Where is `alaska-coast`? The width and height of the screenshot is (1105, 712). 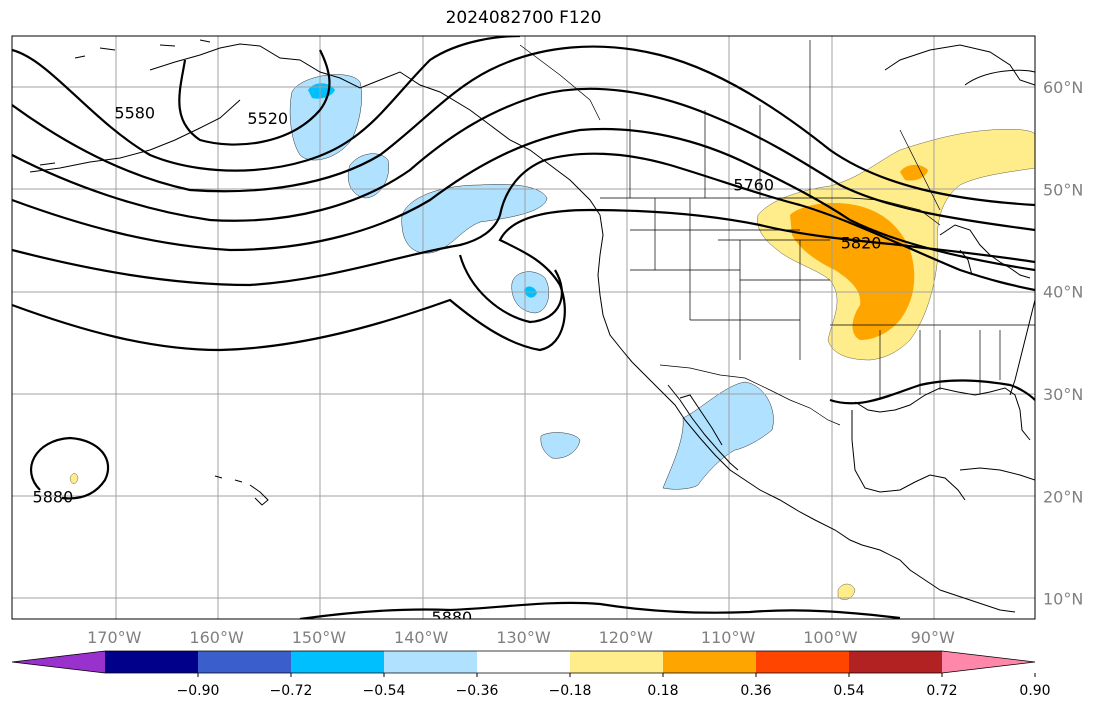
alaska-coast is located at coordinates (375, 129).